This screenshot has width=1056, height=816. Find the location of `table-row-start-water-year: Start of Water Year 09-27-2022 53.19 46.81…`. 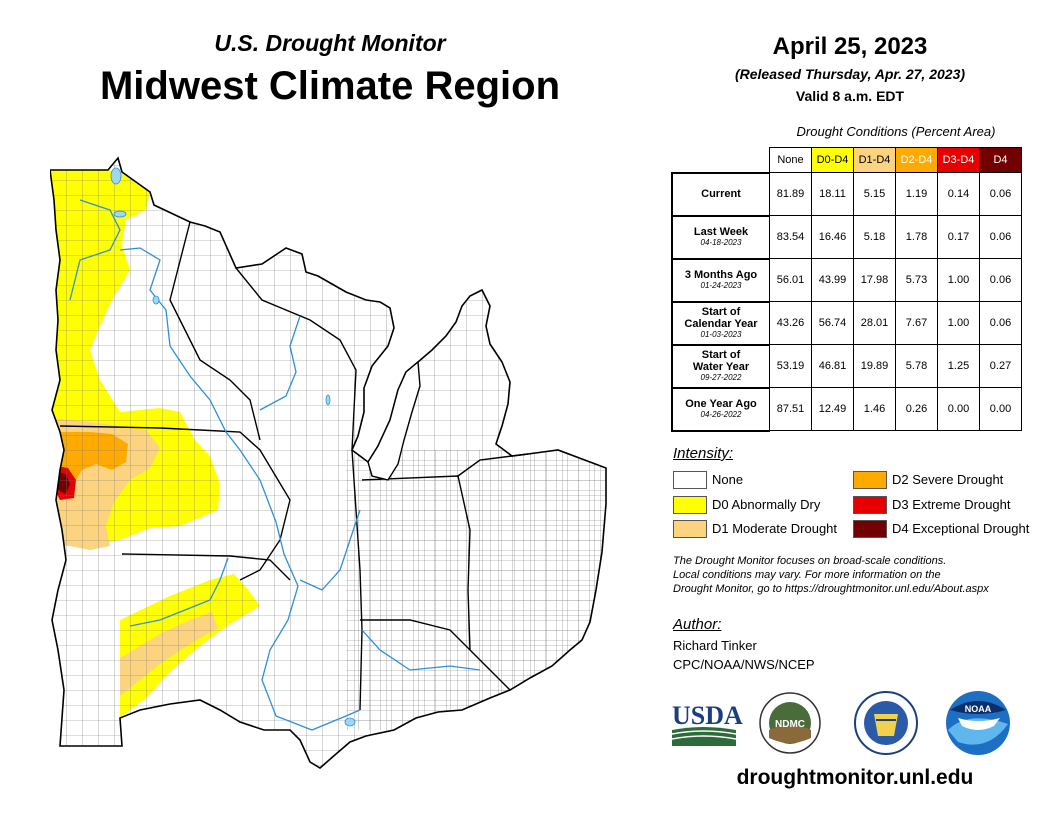

table-row-start-water-year: Start of Water Year 09-27-2022 53.19 46.81… is located at coordinates (846, 366).